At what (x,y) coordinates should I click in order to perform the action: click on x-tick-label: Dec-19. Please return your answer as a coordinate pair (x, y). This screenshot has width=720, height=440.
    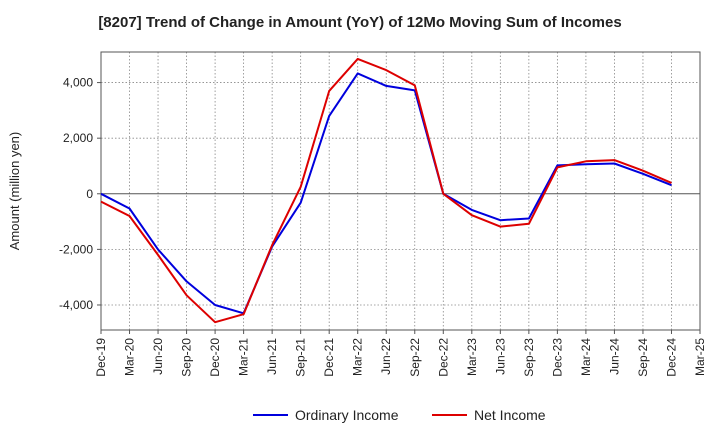
    Looking at the image, I should click on (101, 357).